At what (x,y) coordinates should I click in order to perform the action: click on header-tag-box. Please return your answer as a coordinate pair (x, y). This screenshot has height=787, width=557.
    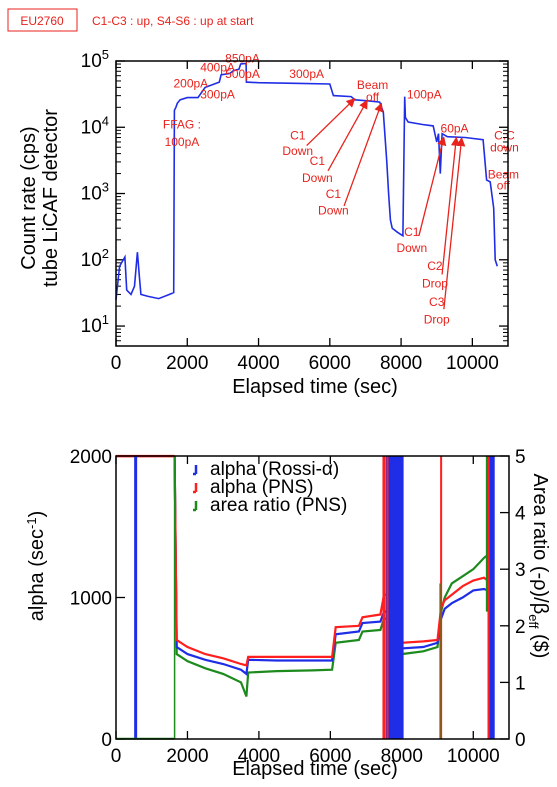
    Looking at the image, I should click on (42, 20).